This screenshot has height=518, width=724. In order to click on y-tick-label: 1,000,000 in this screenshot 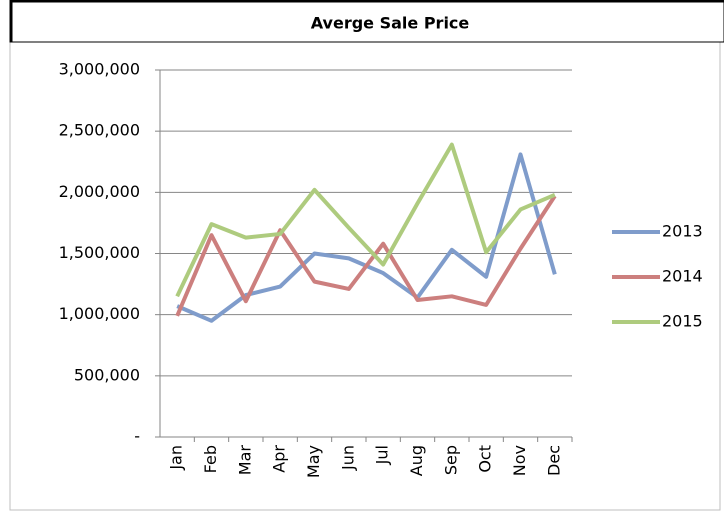, I will do `click(99, 313)`.